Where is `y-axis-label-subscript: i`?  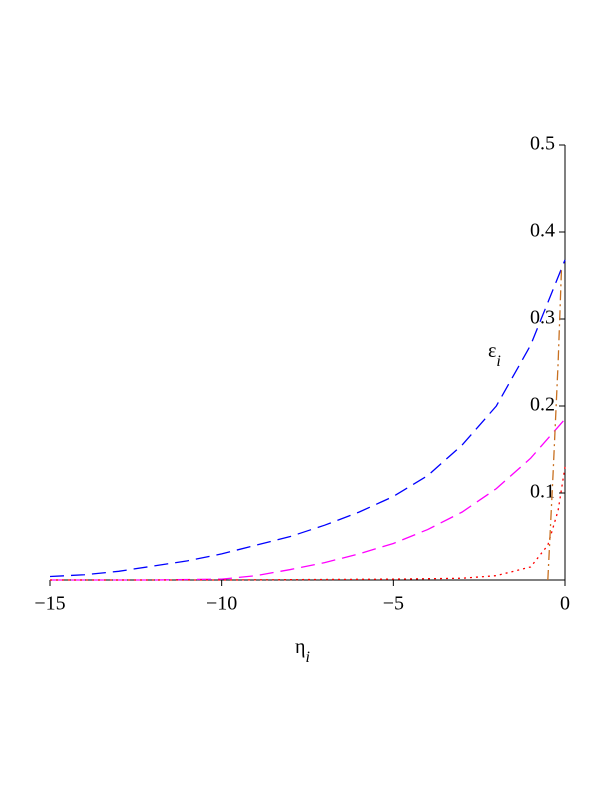
y-axis-label-subscript: i is located at coordinates (498, 361).